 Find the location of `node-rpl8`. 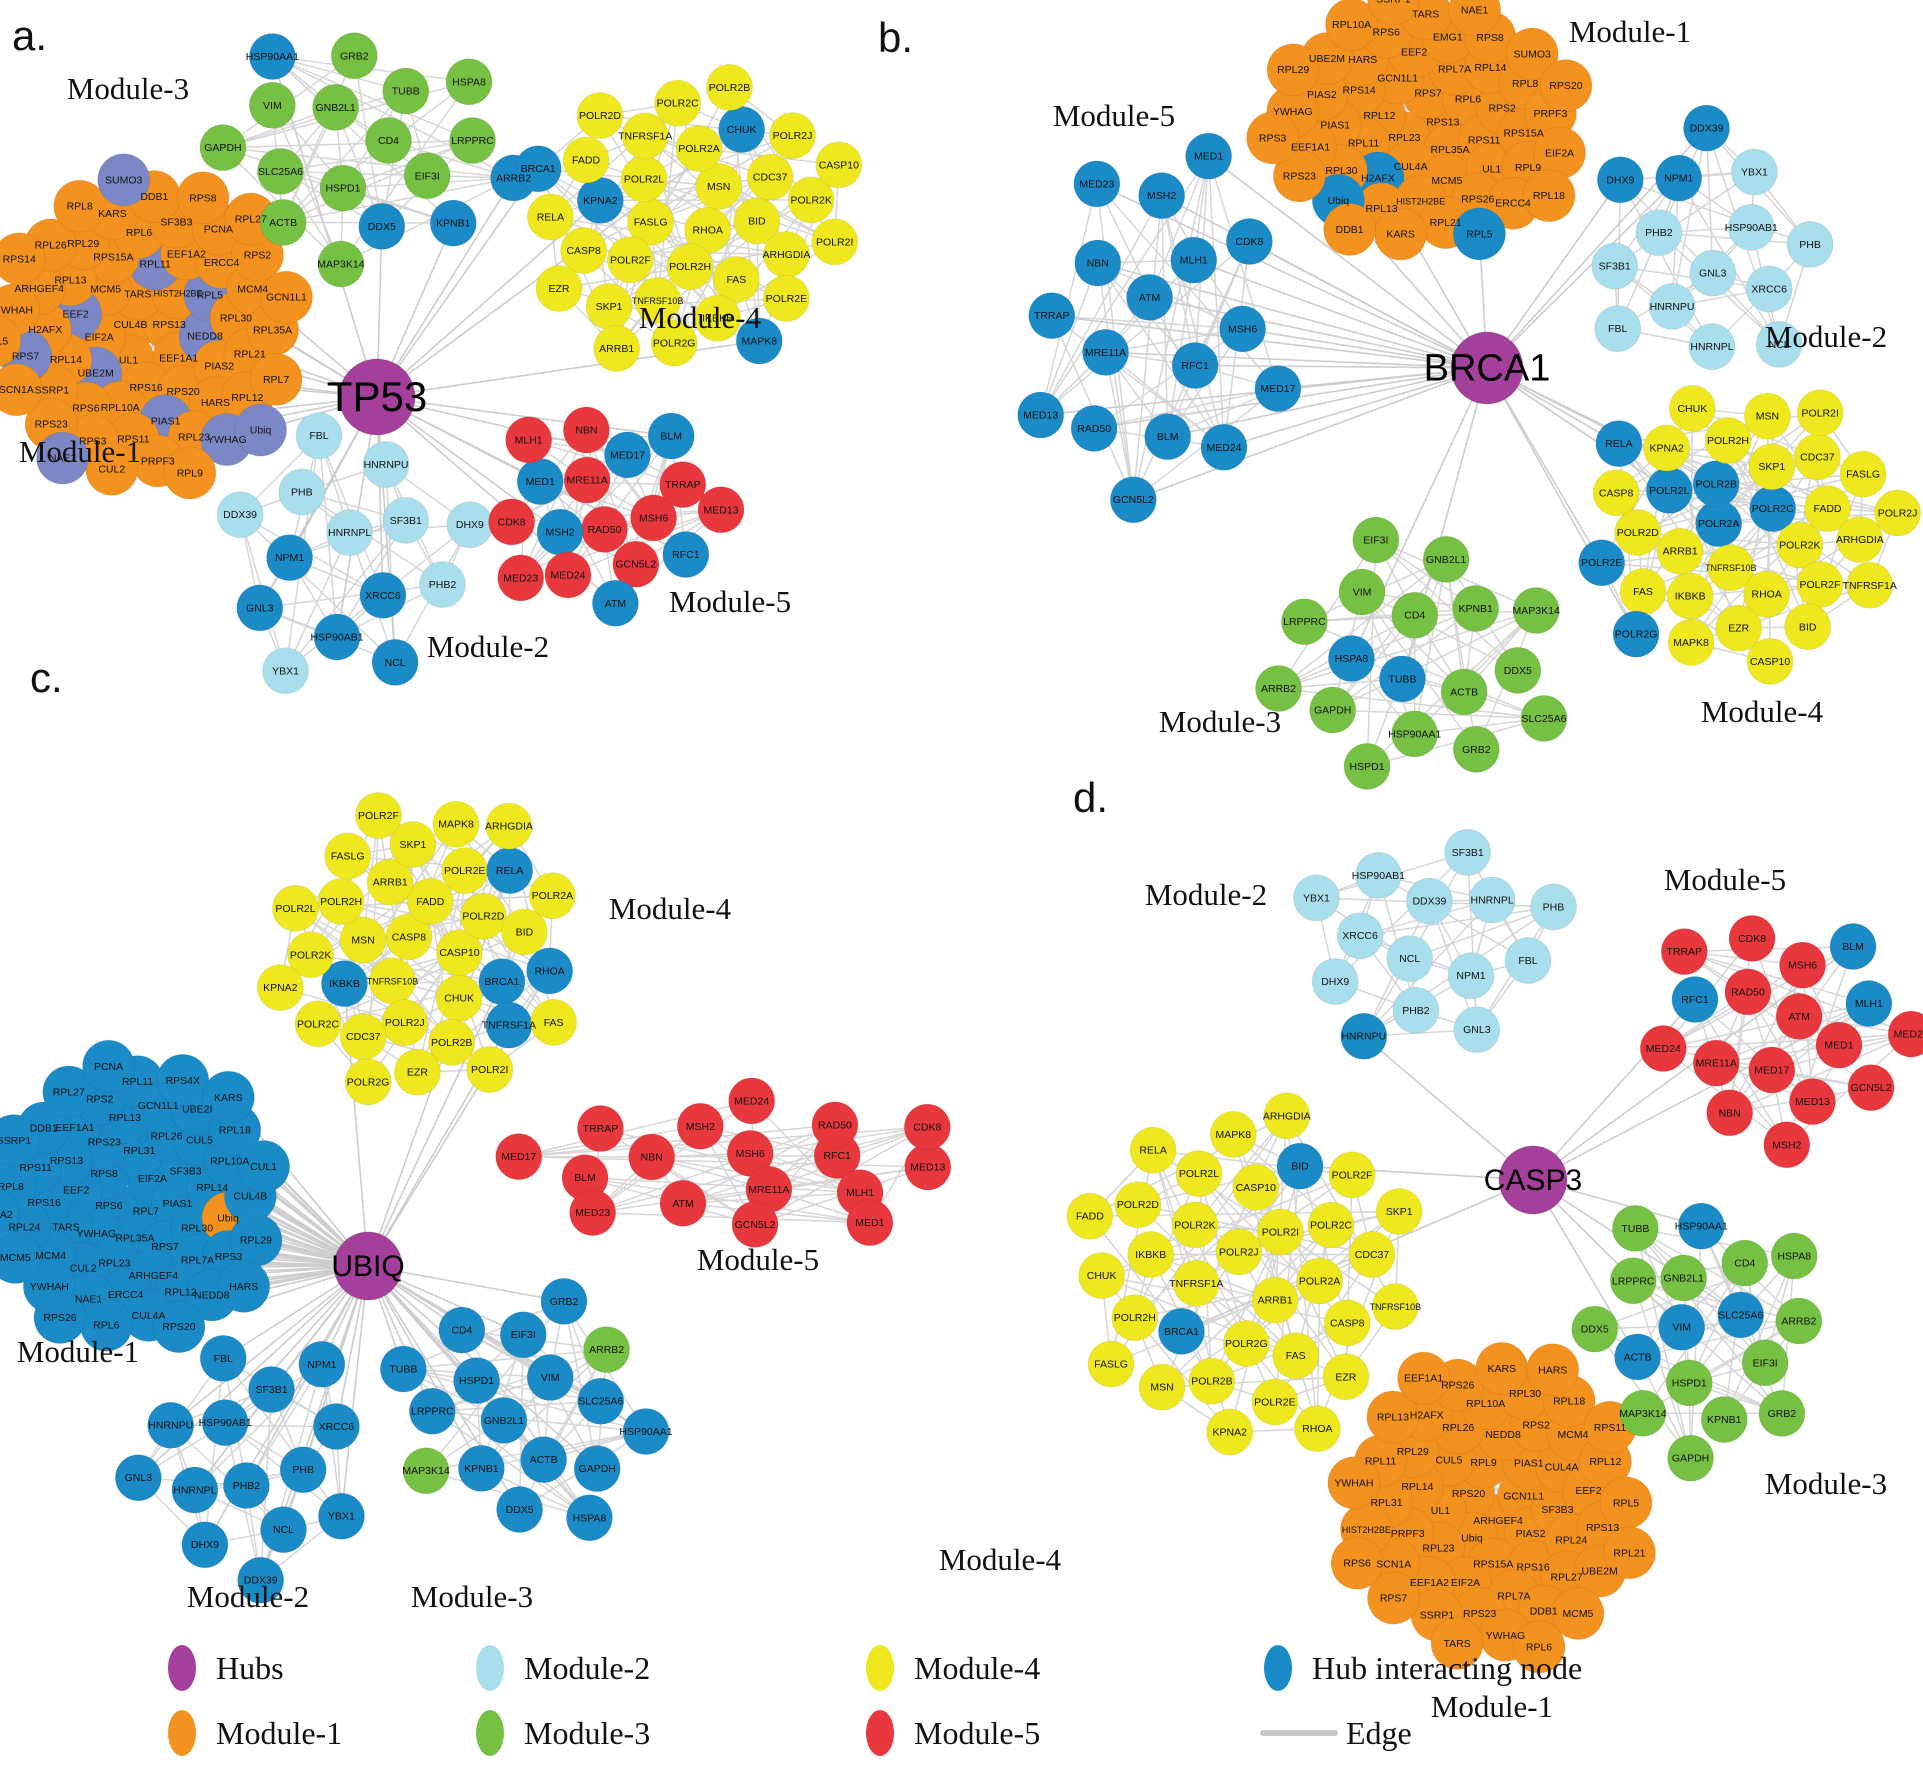

node-rpl8 is located at coordinates (80, 206).